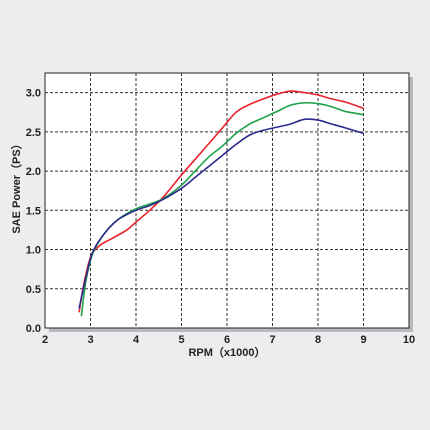 This screenshot has height=430, width=430. Describe the element at coordinates (33, 290) in the screenshot. I see `y-tick-label: 0.5` at that location.